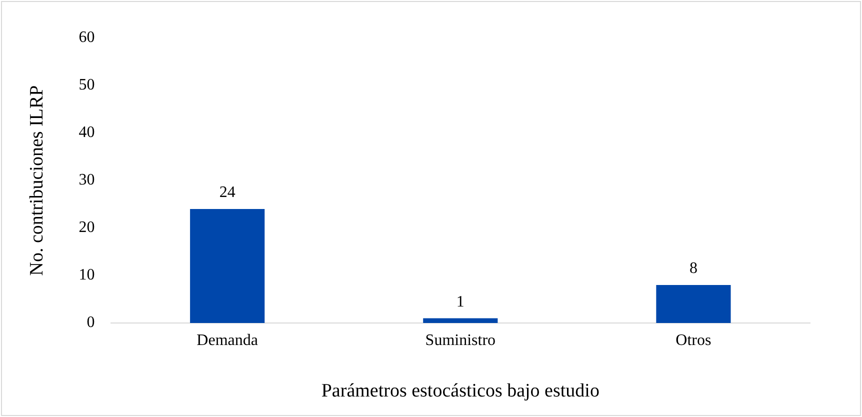 The width and height of the screenshot is (862, 417). What do you see at coordinates (227, 340) in the screenshot?
I see `x-tick-label: Demanda` at bounding box center [227, 340].